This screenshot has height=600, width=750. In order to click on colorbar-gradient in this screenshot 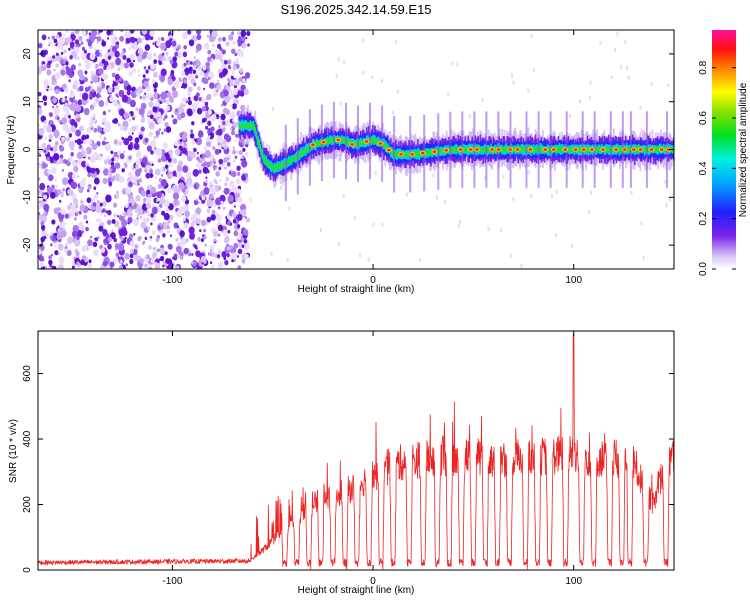, I will do `click(724, 149)`.